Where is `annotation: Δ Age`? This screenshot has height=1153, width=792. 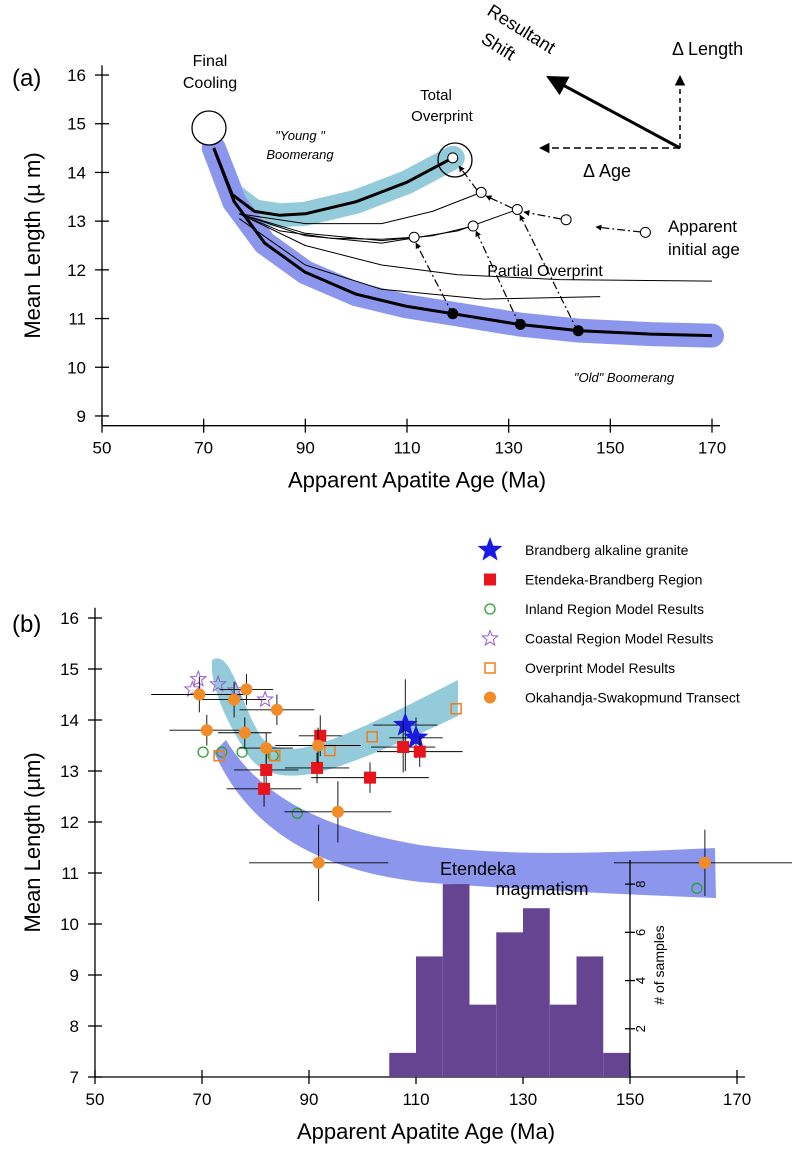 annotation: Δ Age is located at coordinates (607, 171).